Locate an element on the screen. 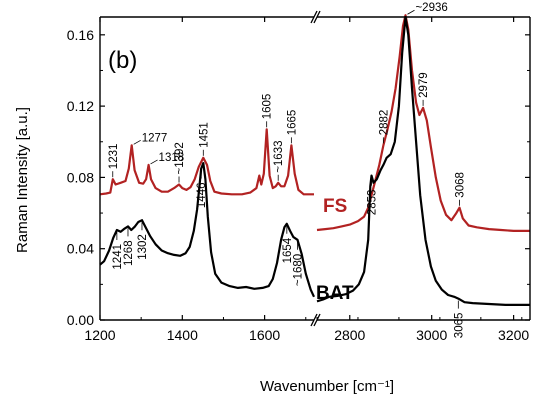 The width and height of the screenshot is (550, 403). x-tick-label: 3200 is located at coordinates (513, 335).